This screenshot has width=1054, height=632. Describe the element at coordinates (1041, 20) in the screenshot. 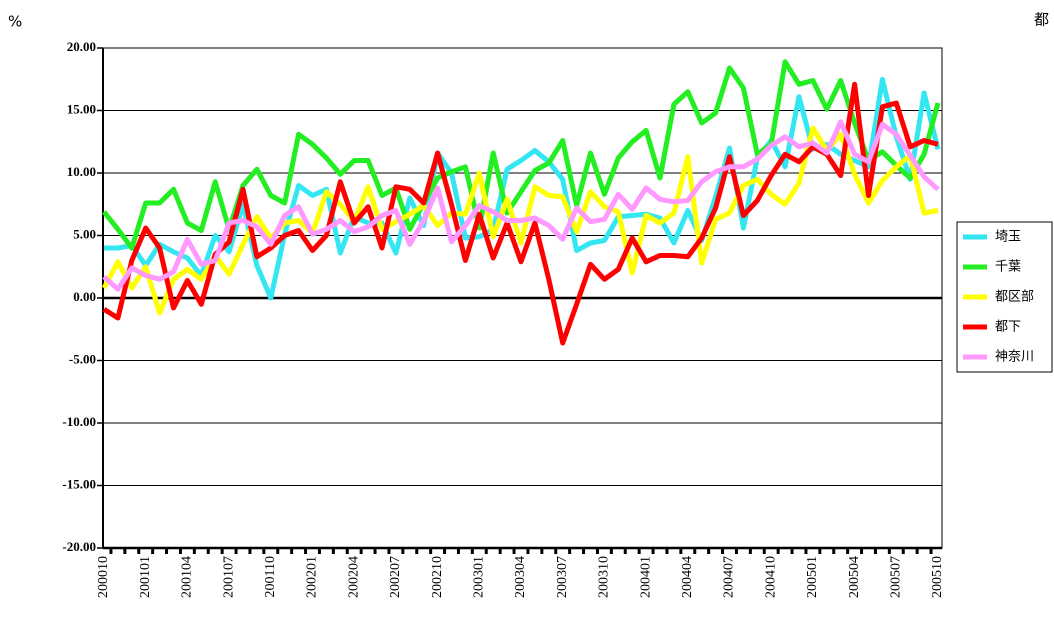

I see `annotation: 都` at that location.